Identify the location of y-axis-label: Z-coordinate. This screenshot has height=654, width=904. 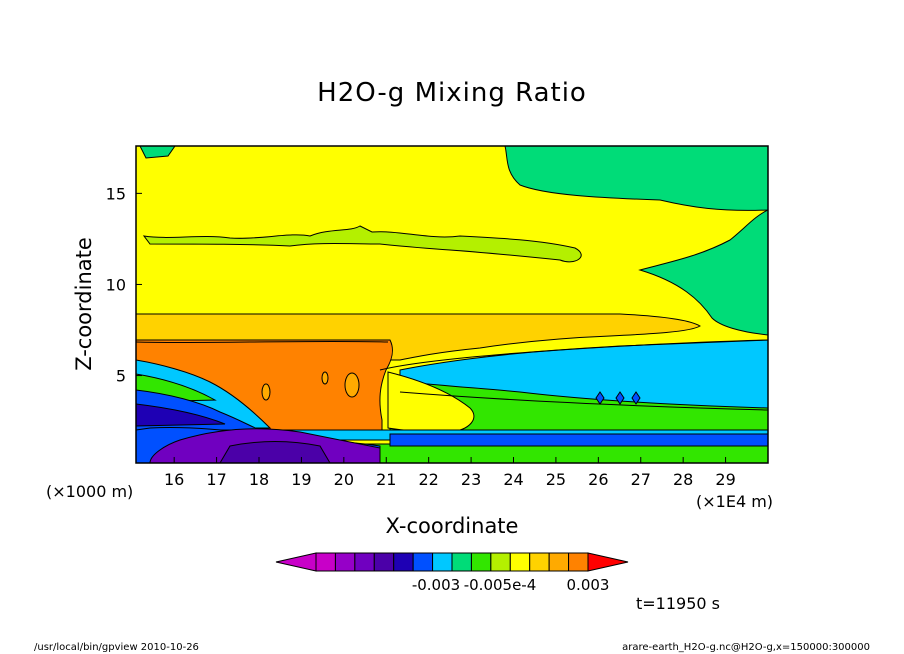
(84, 304).